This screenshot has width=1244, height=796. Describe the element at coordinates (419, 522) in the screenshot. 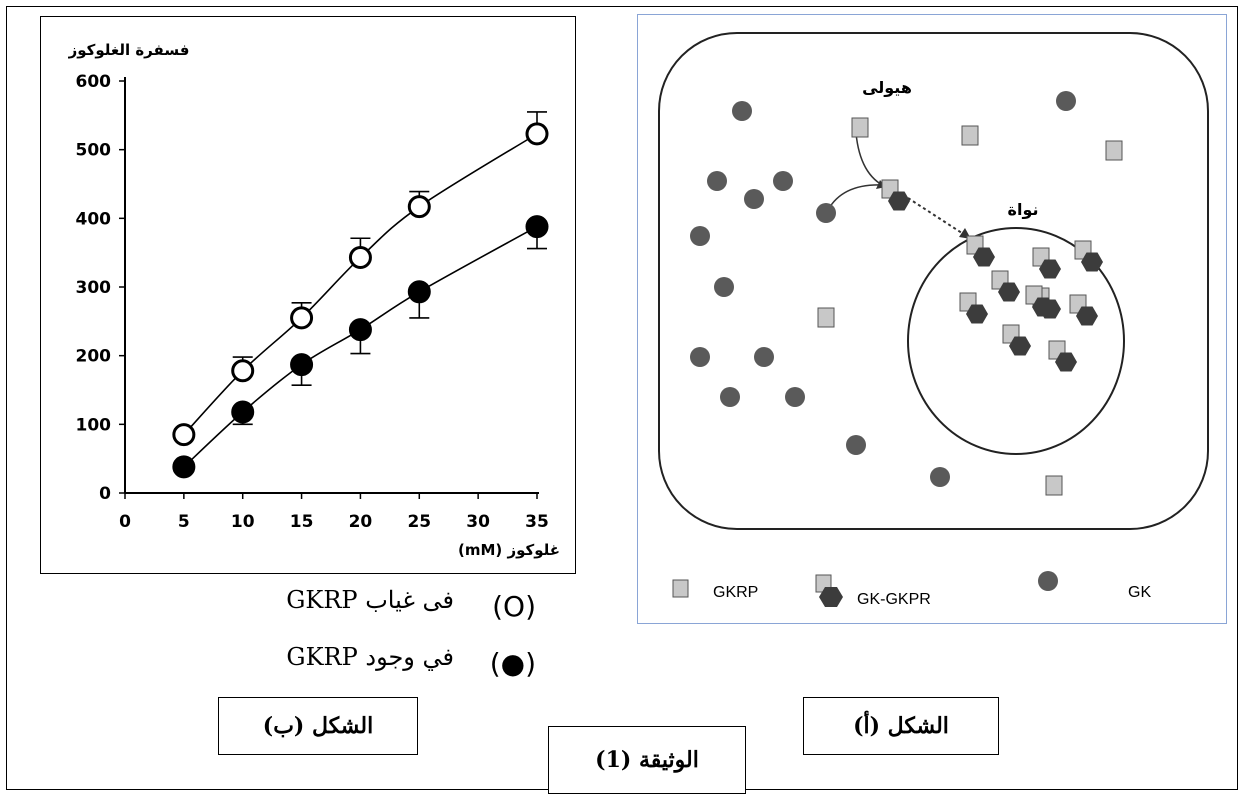

I see `x-tick-label: 25` at that location.